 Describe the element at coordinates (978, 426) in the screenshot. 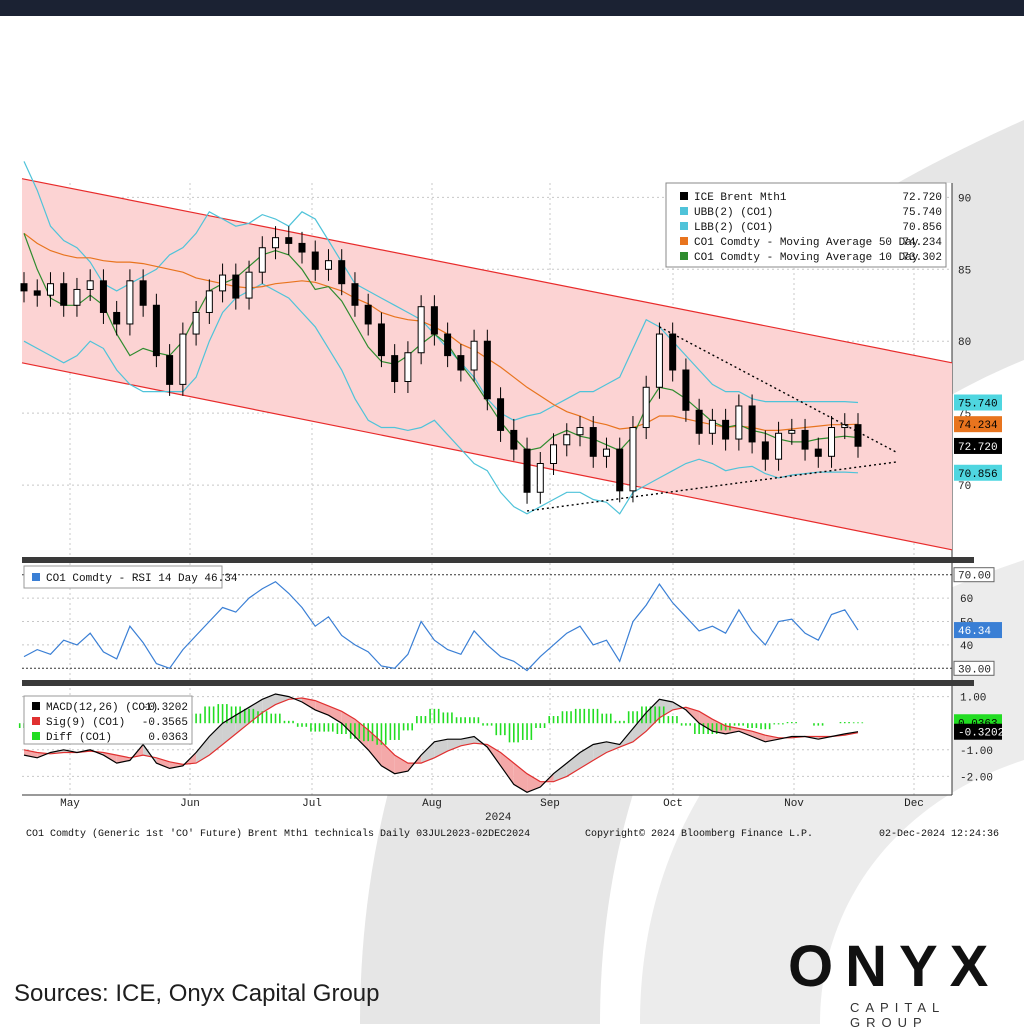

I see `price-value-tag-label: 74.234` at that location.